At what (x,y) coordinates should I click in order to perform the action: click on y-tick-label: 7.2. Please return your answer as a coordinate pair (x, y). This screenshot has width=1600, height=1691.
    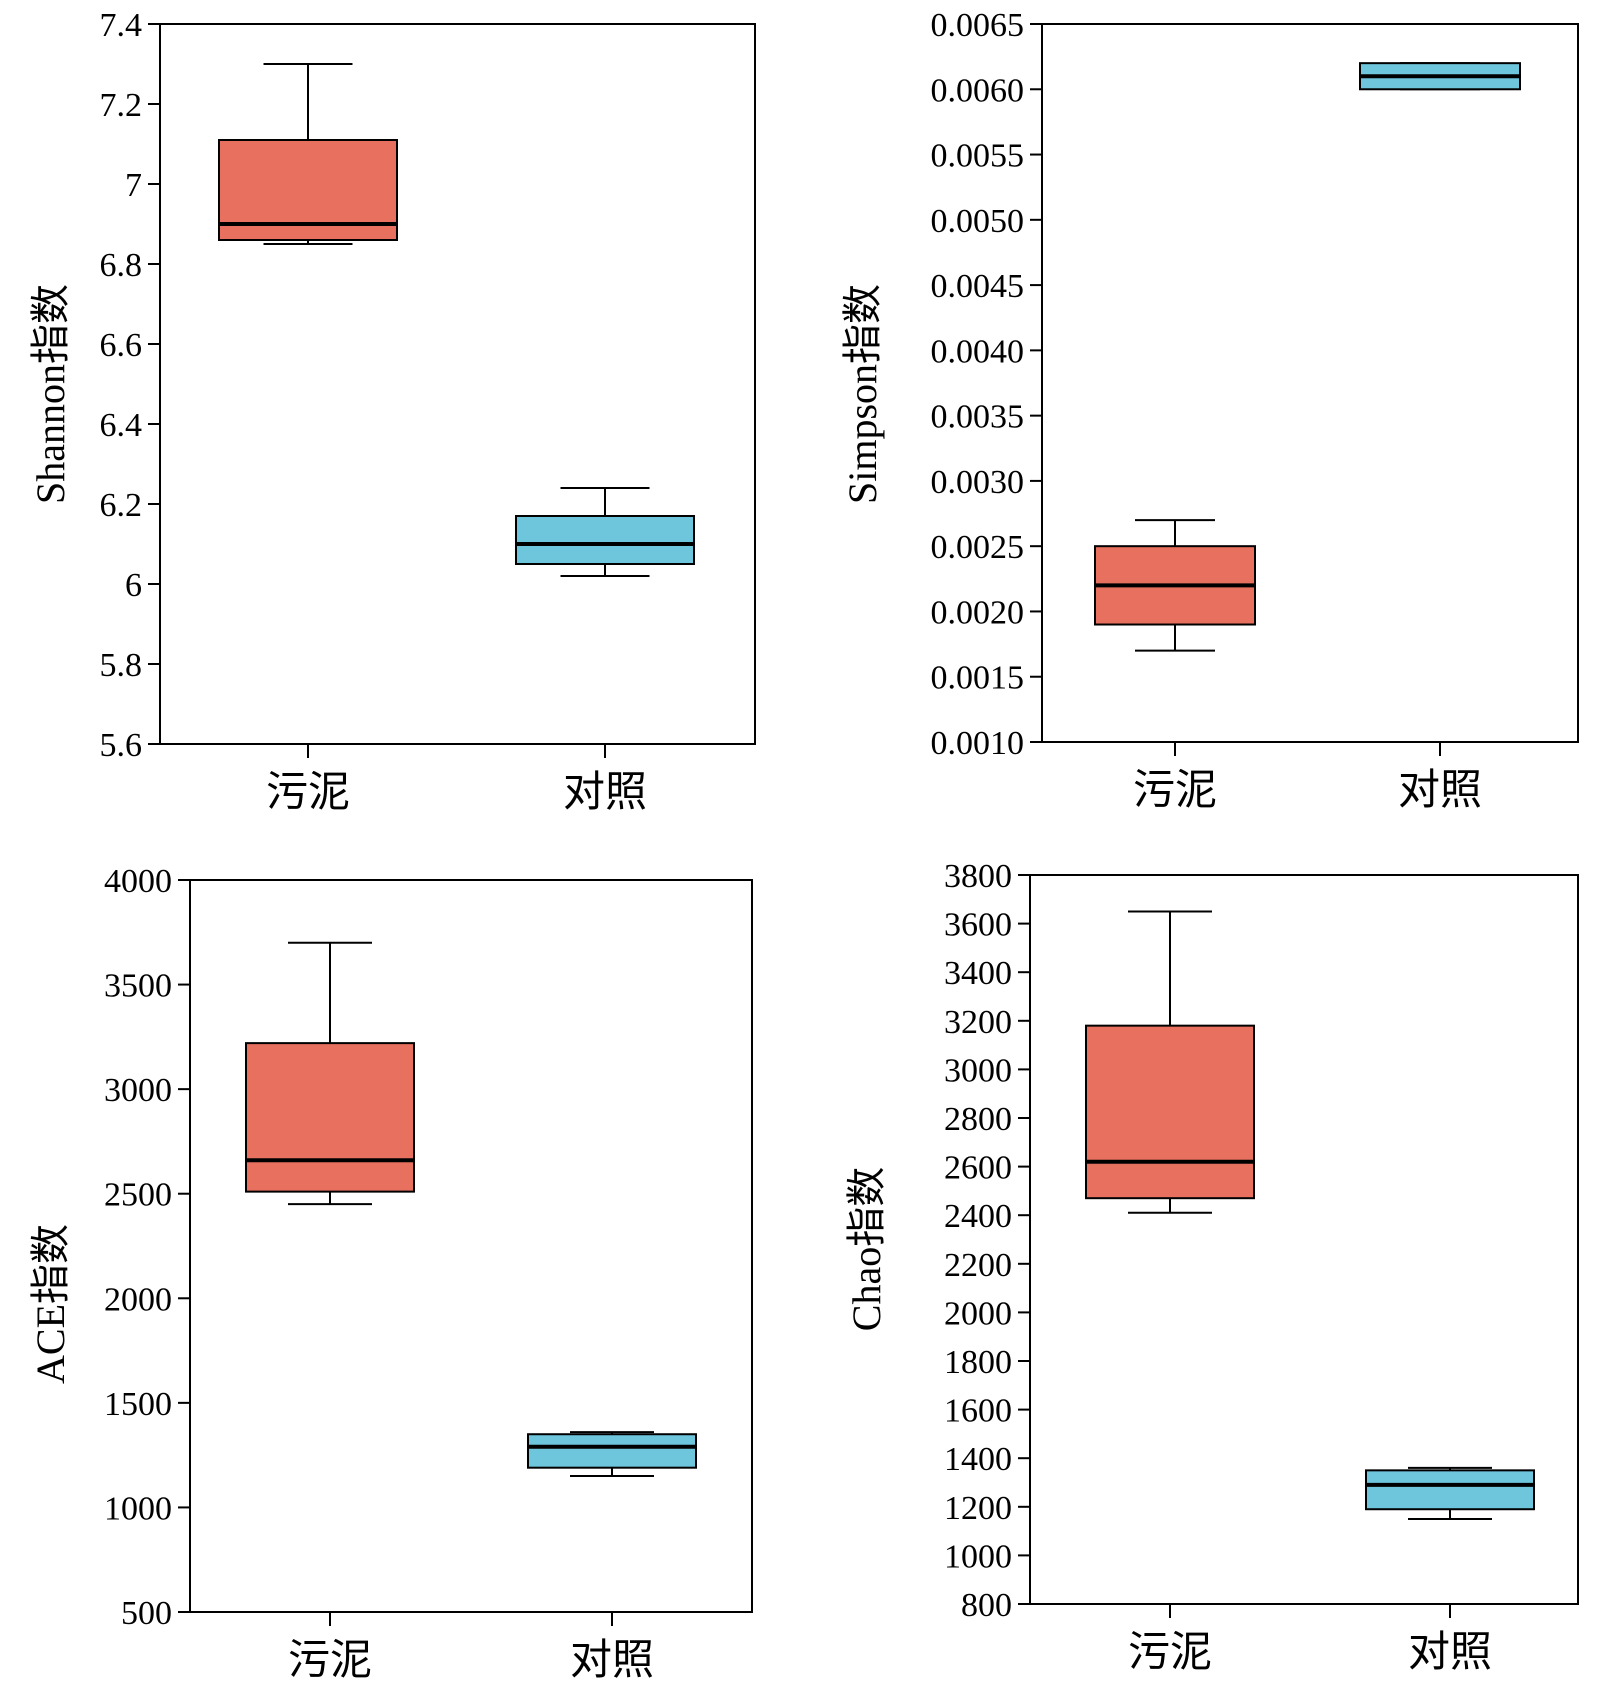
    Looking at the image, I should click on (121, 105).